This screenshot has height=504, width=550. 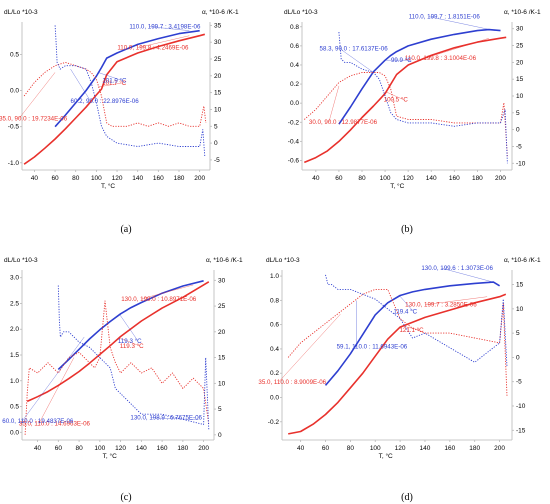 I want to click on annotation-label: 110.0, 199.7 : 3.4198E-06, so click(x=165, y=27).